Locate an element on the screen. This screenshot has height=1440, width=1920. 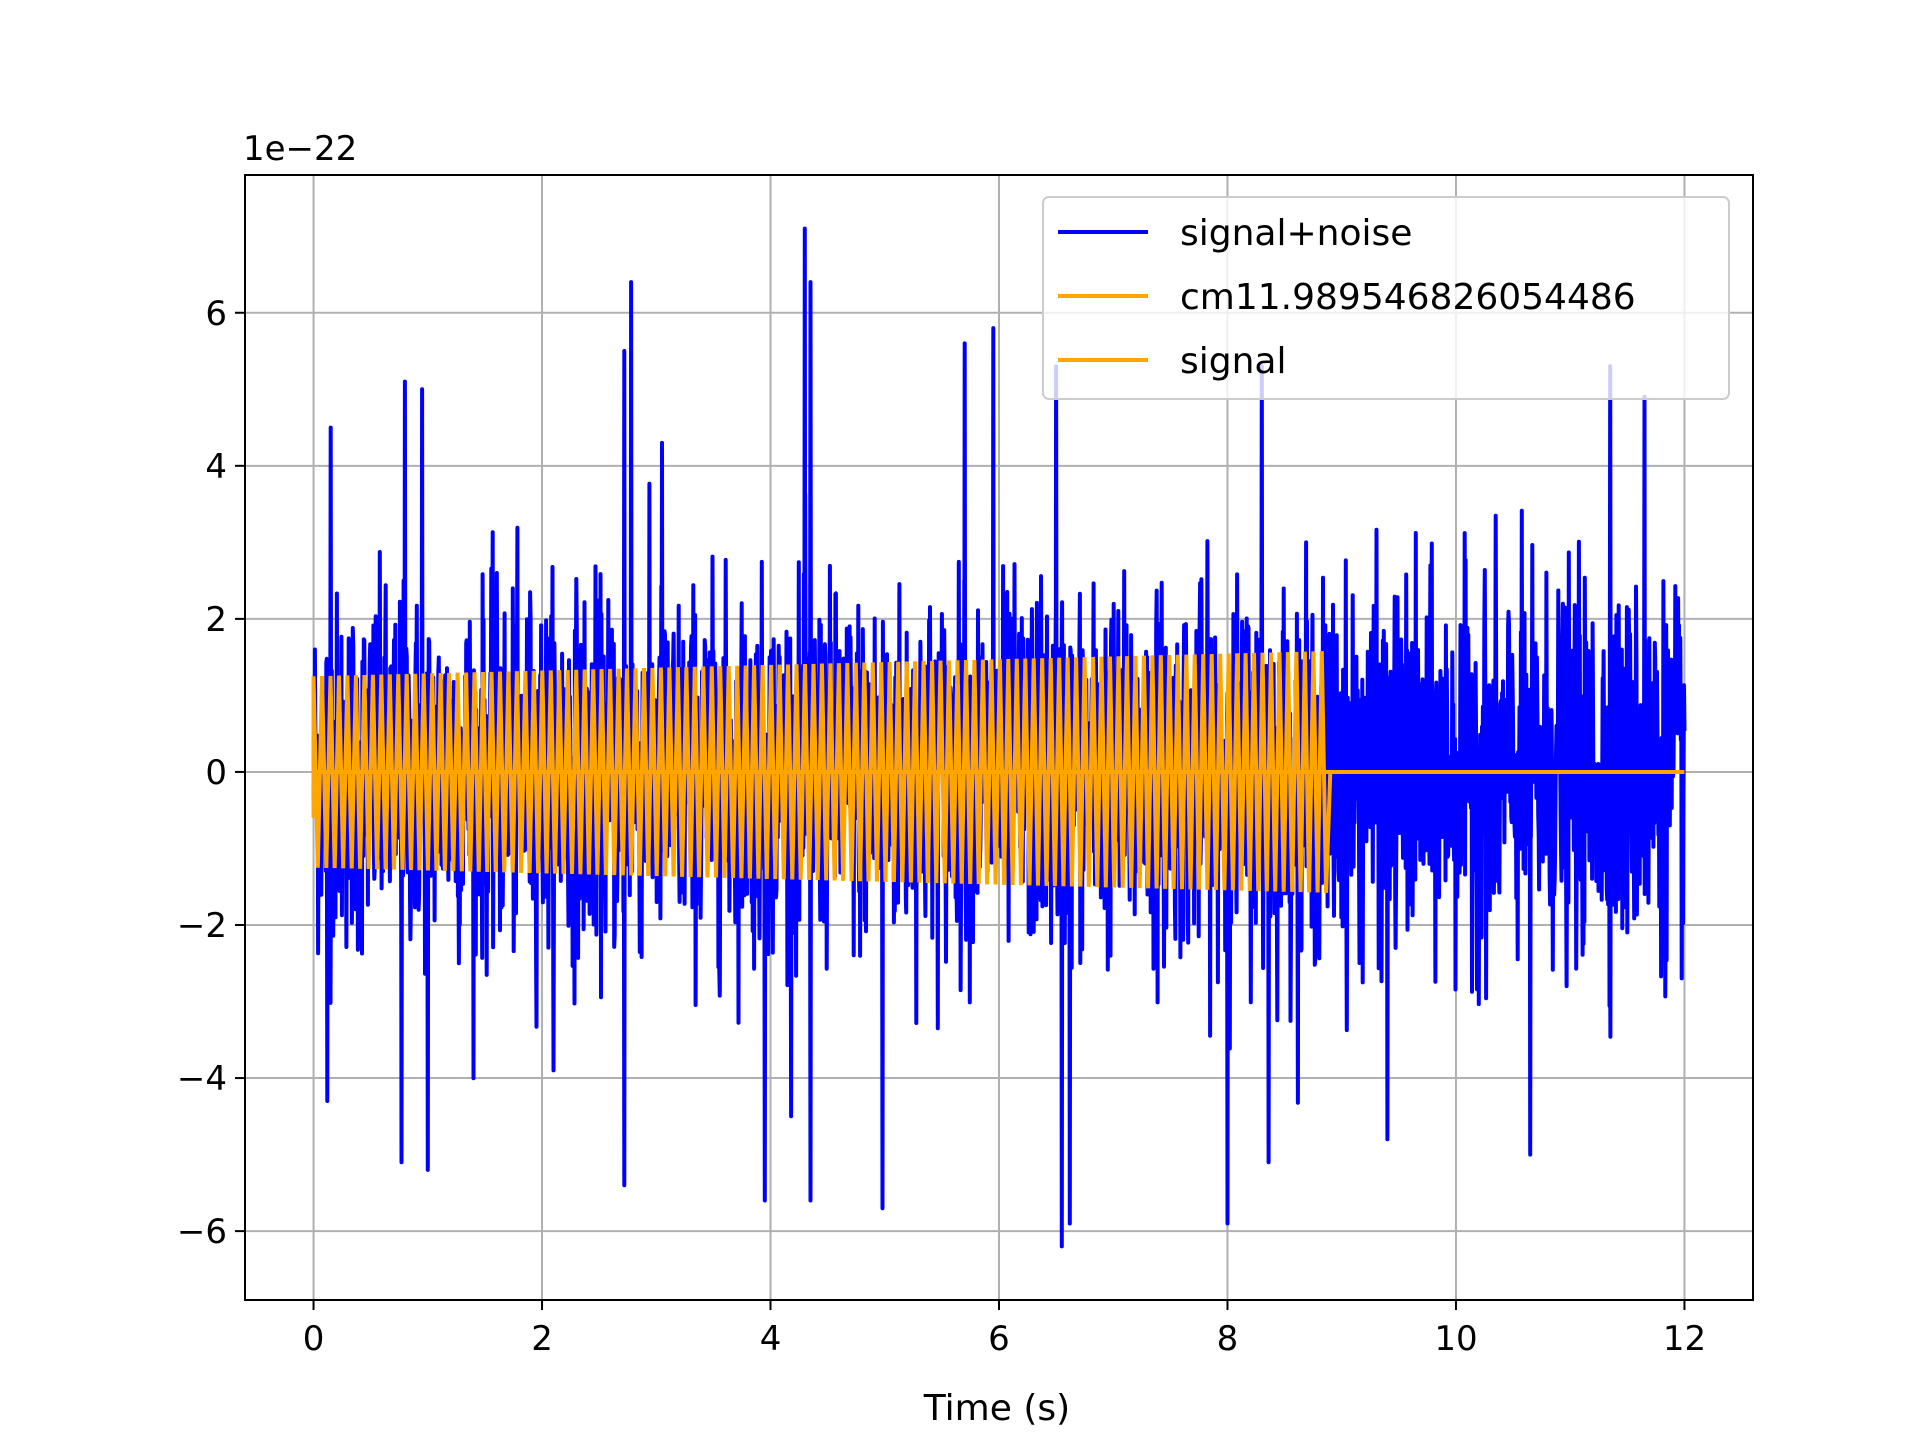
x-tick-label: 12 is located at coordinates (1684, 1339).